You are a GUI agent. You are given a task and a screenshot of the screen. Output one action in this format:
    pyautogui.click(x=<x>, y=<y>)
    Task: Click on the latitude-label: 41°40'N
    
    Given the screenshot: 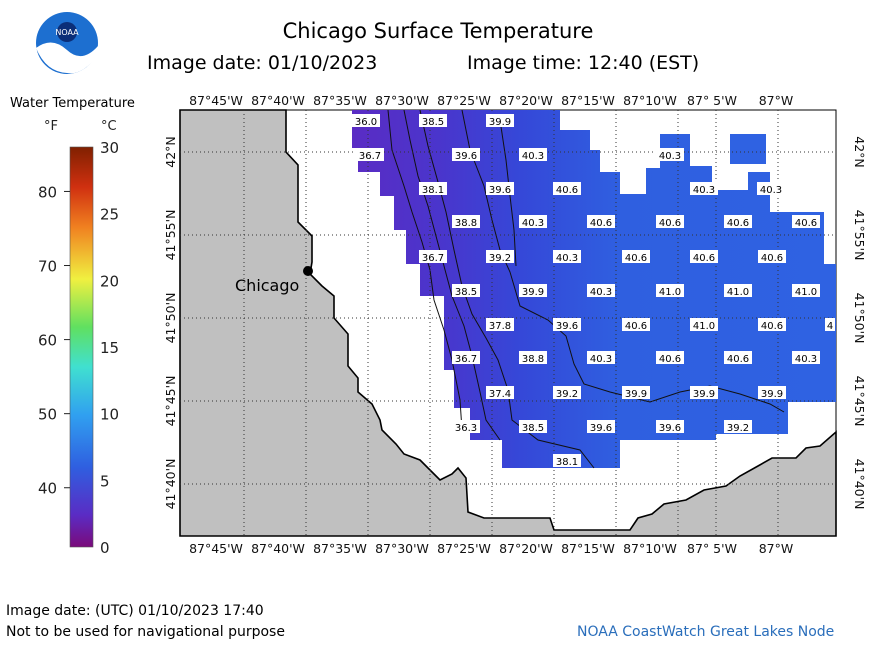 What is the action you would take?
    pyautogui.click(x=170, y=484)
    